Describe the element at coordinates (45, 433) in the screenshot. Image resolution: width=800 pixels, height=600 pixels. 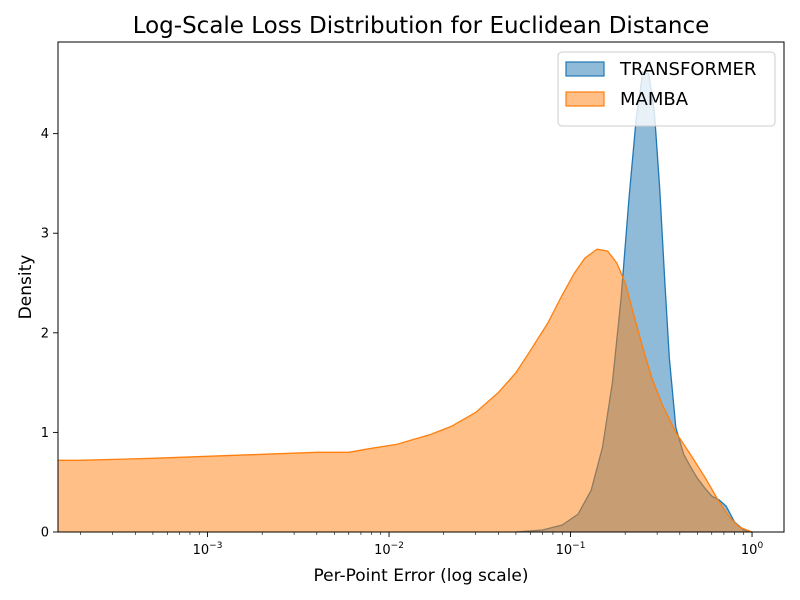
I see `y-tick-label: 1` at that location.